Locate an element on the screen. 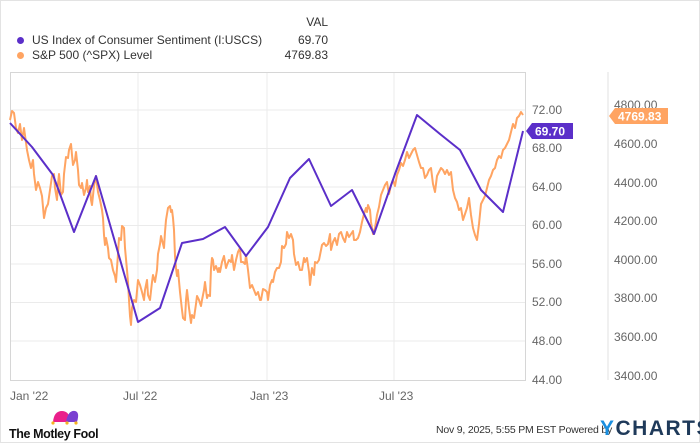  spx-end-flag: 4769.83 is located at coordinates (638, 116).